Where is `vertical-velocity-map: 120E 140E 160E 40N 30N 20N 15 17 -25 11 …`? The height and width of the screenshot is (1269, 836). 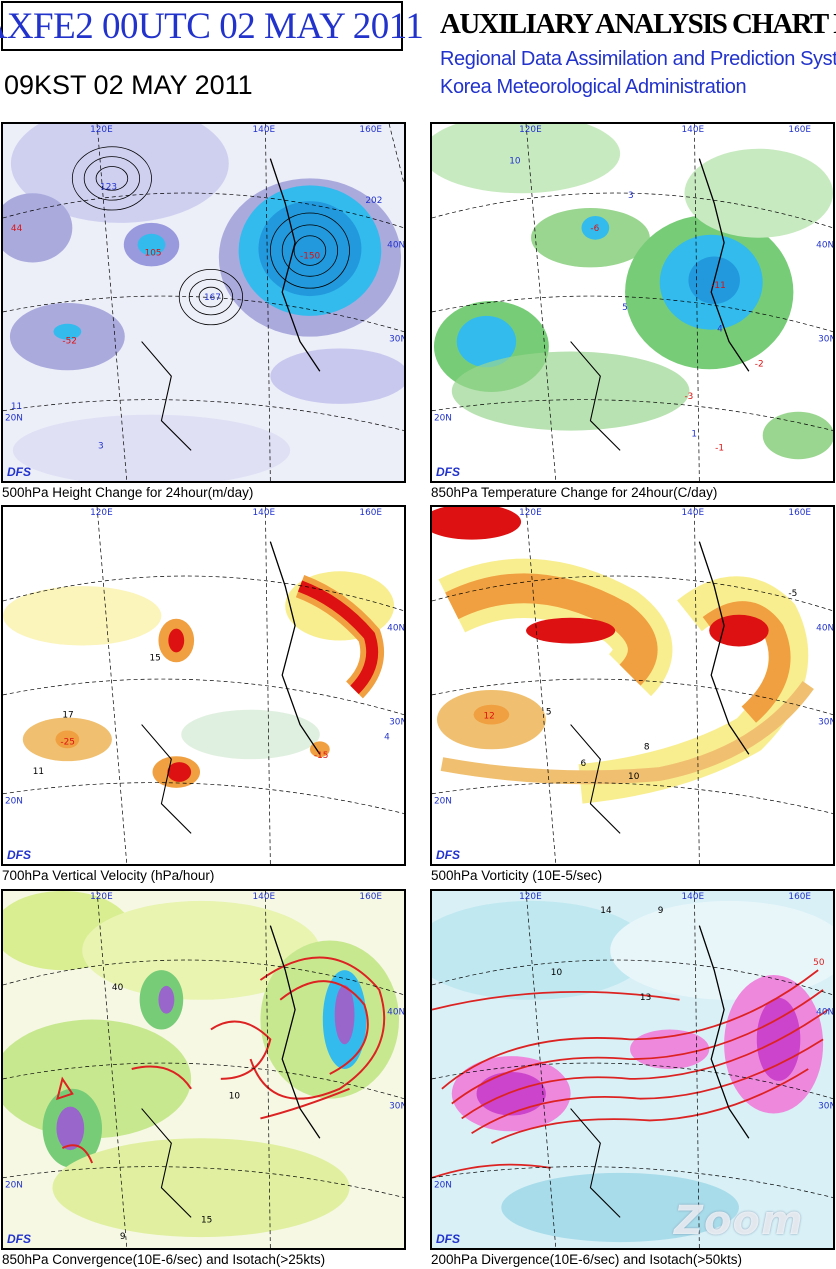
vertical-velocity-map: 120E 140E 160E 40N 30N 20N 15 17 -25 11 … is located at coordinates (203, 685).